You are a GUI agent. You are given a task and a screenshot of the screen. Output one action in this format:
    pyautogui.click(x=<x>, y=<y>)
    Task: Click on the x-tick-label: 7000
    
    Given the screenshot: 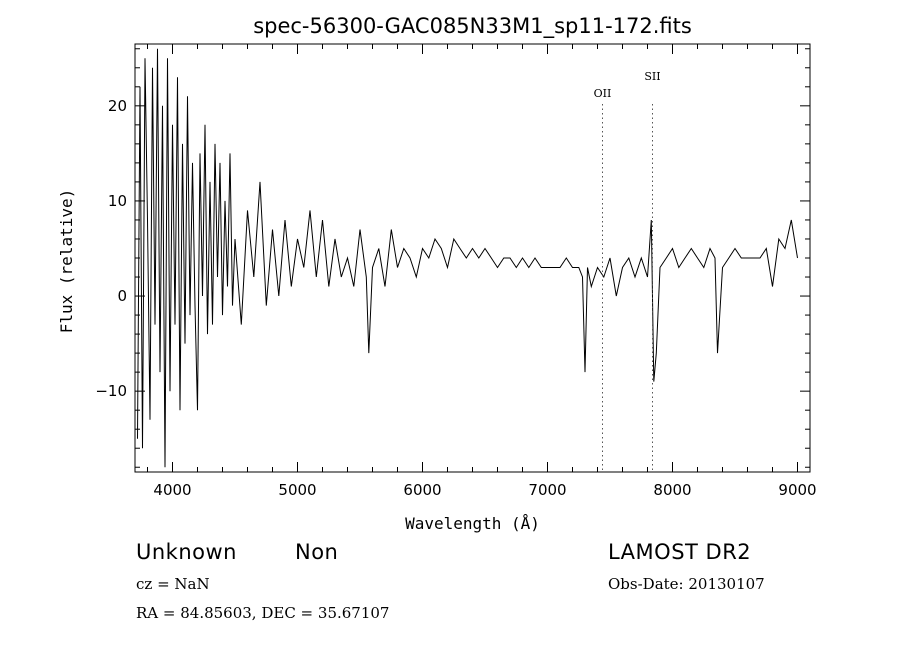 What is the action you would take?
    pyautogui.click(x=547, y=490)
    